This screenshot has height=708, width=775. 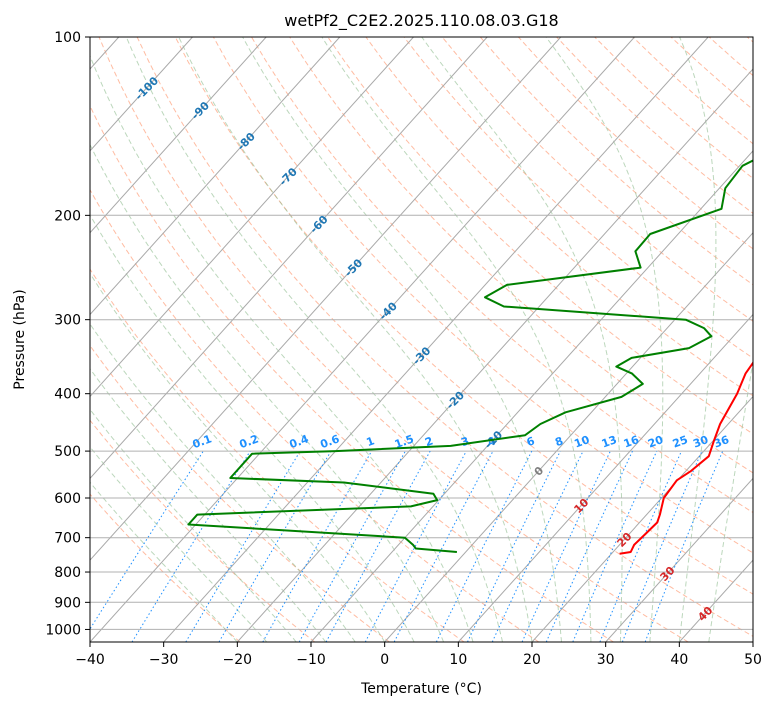 I want to click on mixing-ratio-label: 6, so click(x=531, y=441).